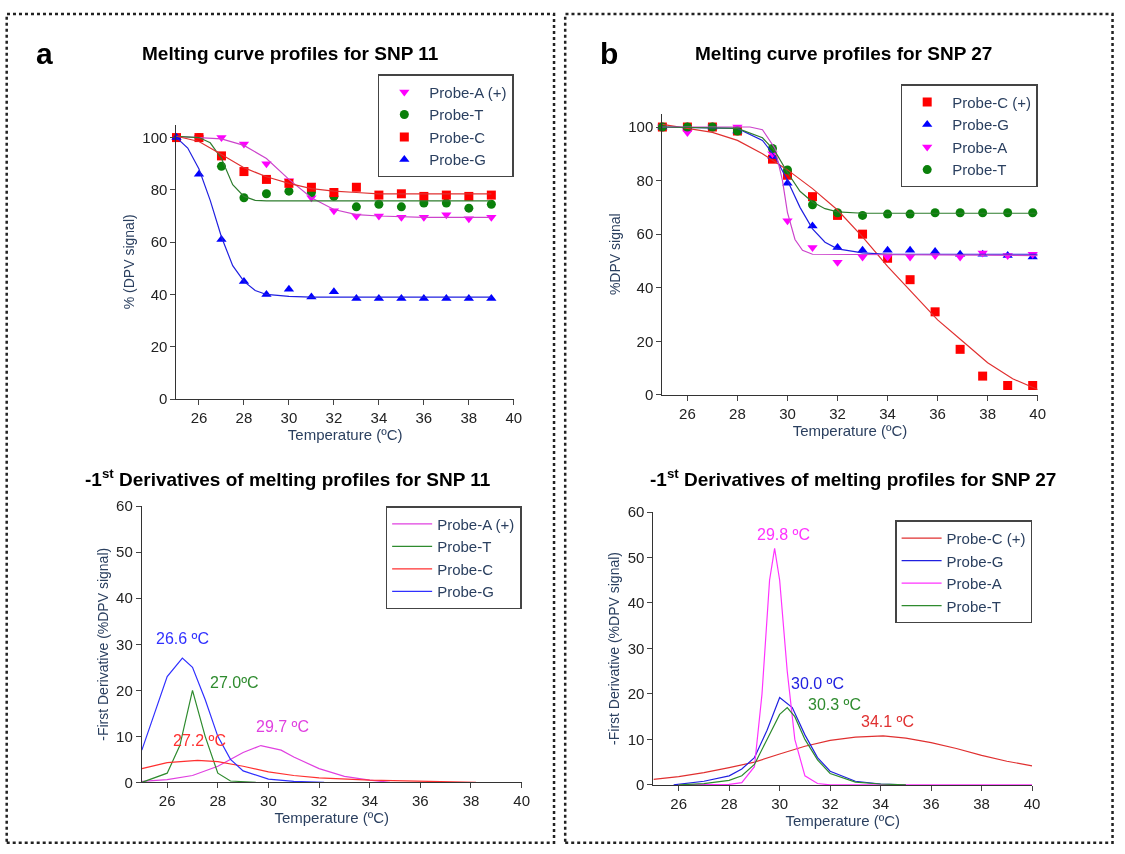 The width and height of the screenshot is (1125, 854). What do you see at coordinates (887, 721) in the screenshot?
I see `annotation: 34.1 ºC` at bounding box center [887, 721].